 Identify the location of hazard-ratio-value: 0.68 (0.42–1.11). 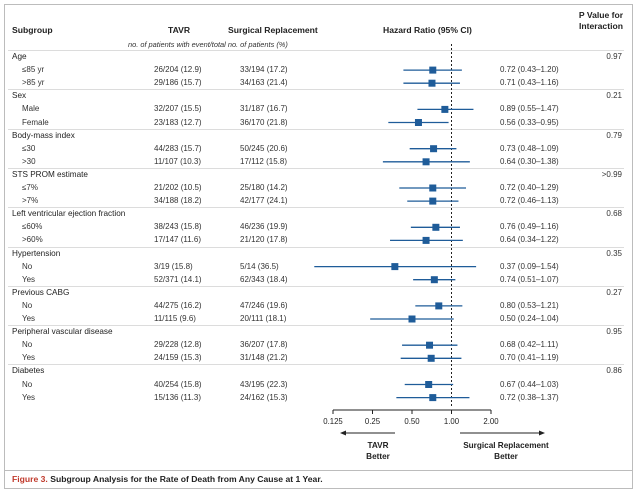
(529, 345).